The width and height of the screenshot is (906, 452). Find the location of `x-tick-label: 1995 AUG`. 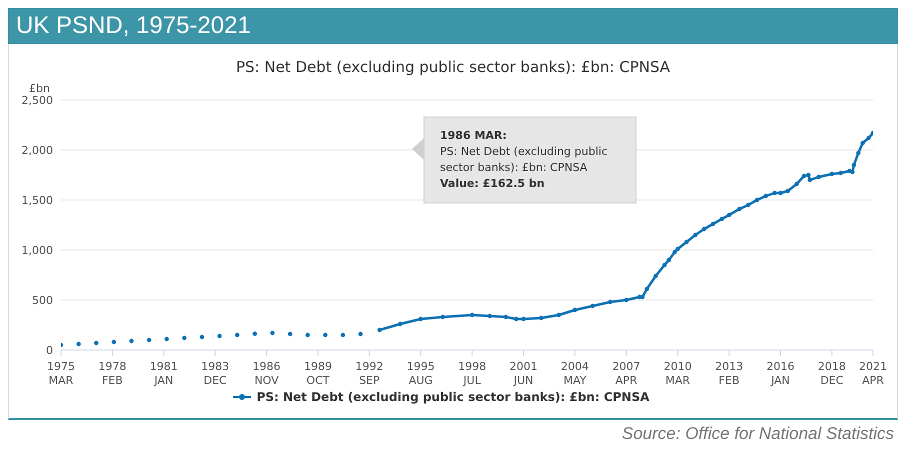

x-tick-label: 1995 AUG is located at coordinates (420, 373).